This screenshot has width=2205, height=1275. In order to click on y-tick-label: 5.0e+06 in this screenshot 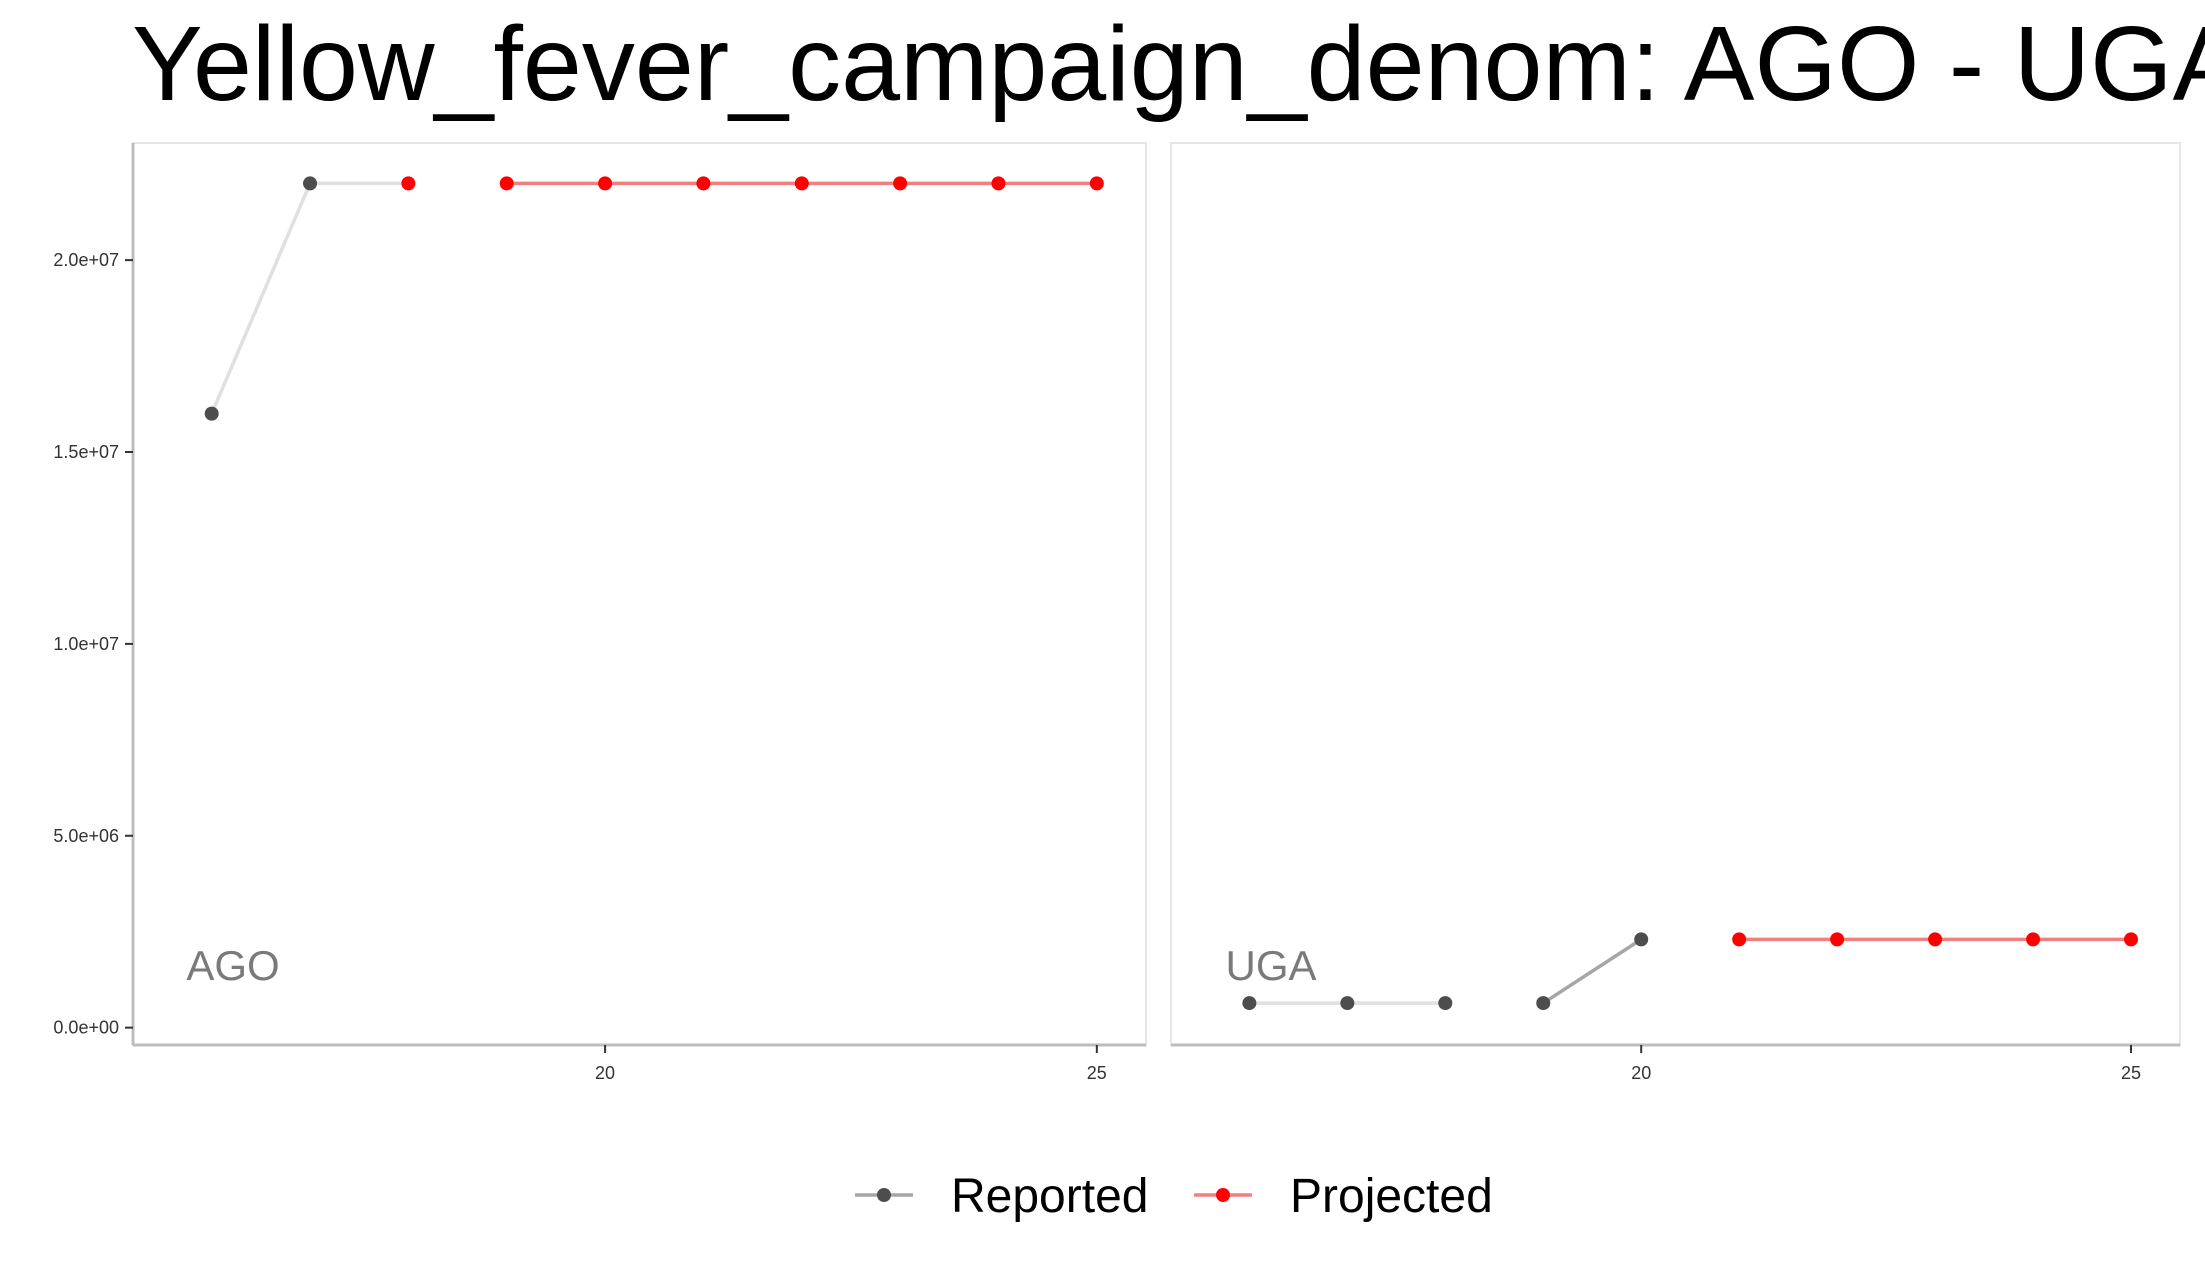, I will do `click(86, 836)`.